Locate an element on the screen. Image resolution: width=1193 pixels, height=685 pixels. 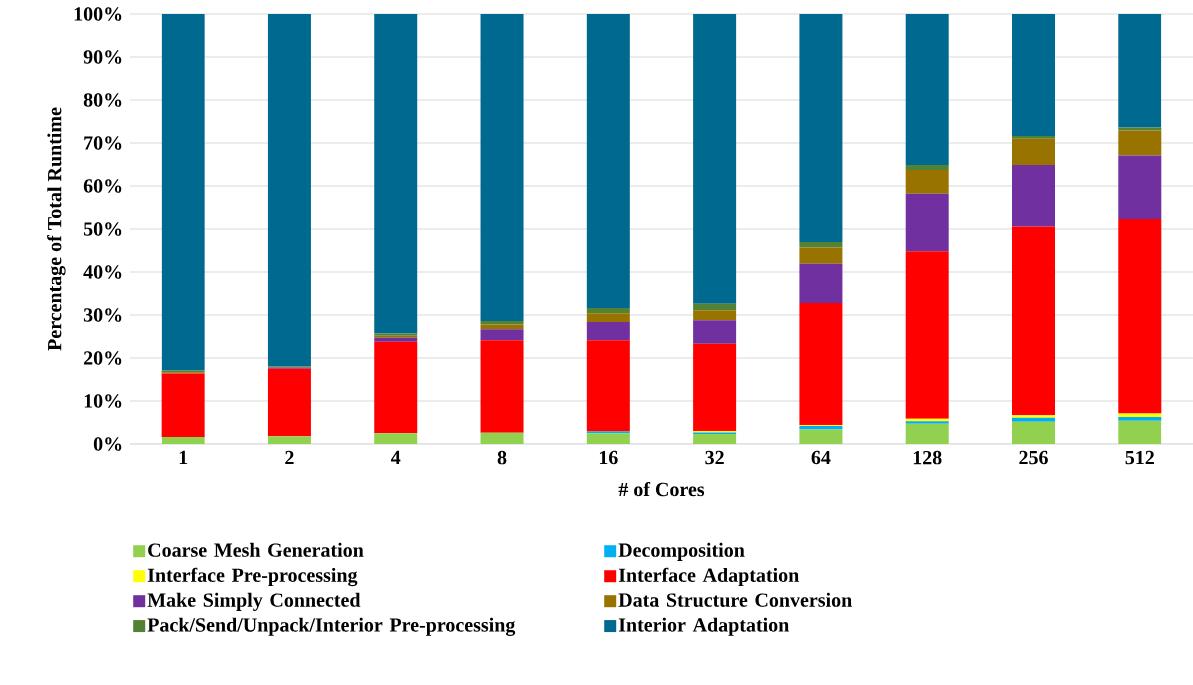
legend-label: Interface Adaptation is located at coordinates (708, 577).